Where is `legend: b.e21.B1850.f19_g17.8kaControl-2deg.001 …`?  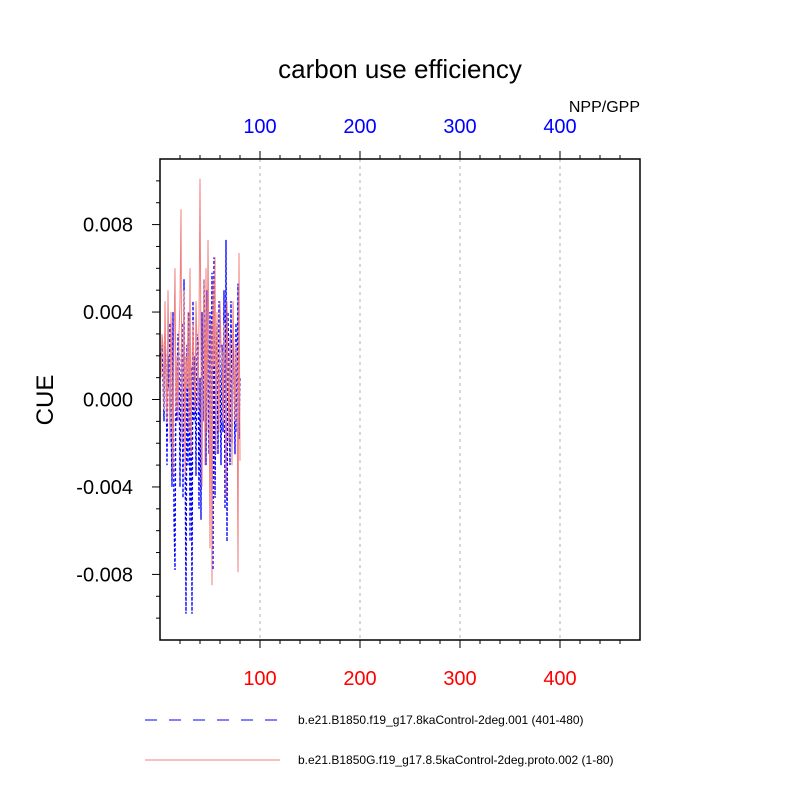 legend: b.e21.B1850.f19_g17.8kaControl-2deg.001 … is located at coordinates (379, 740).